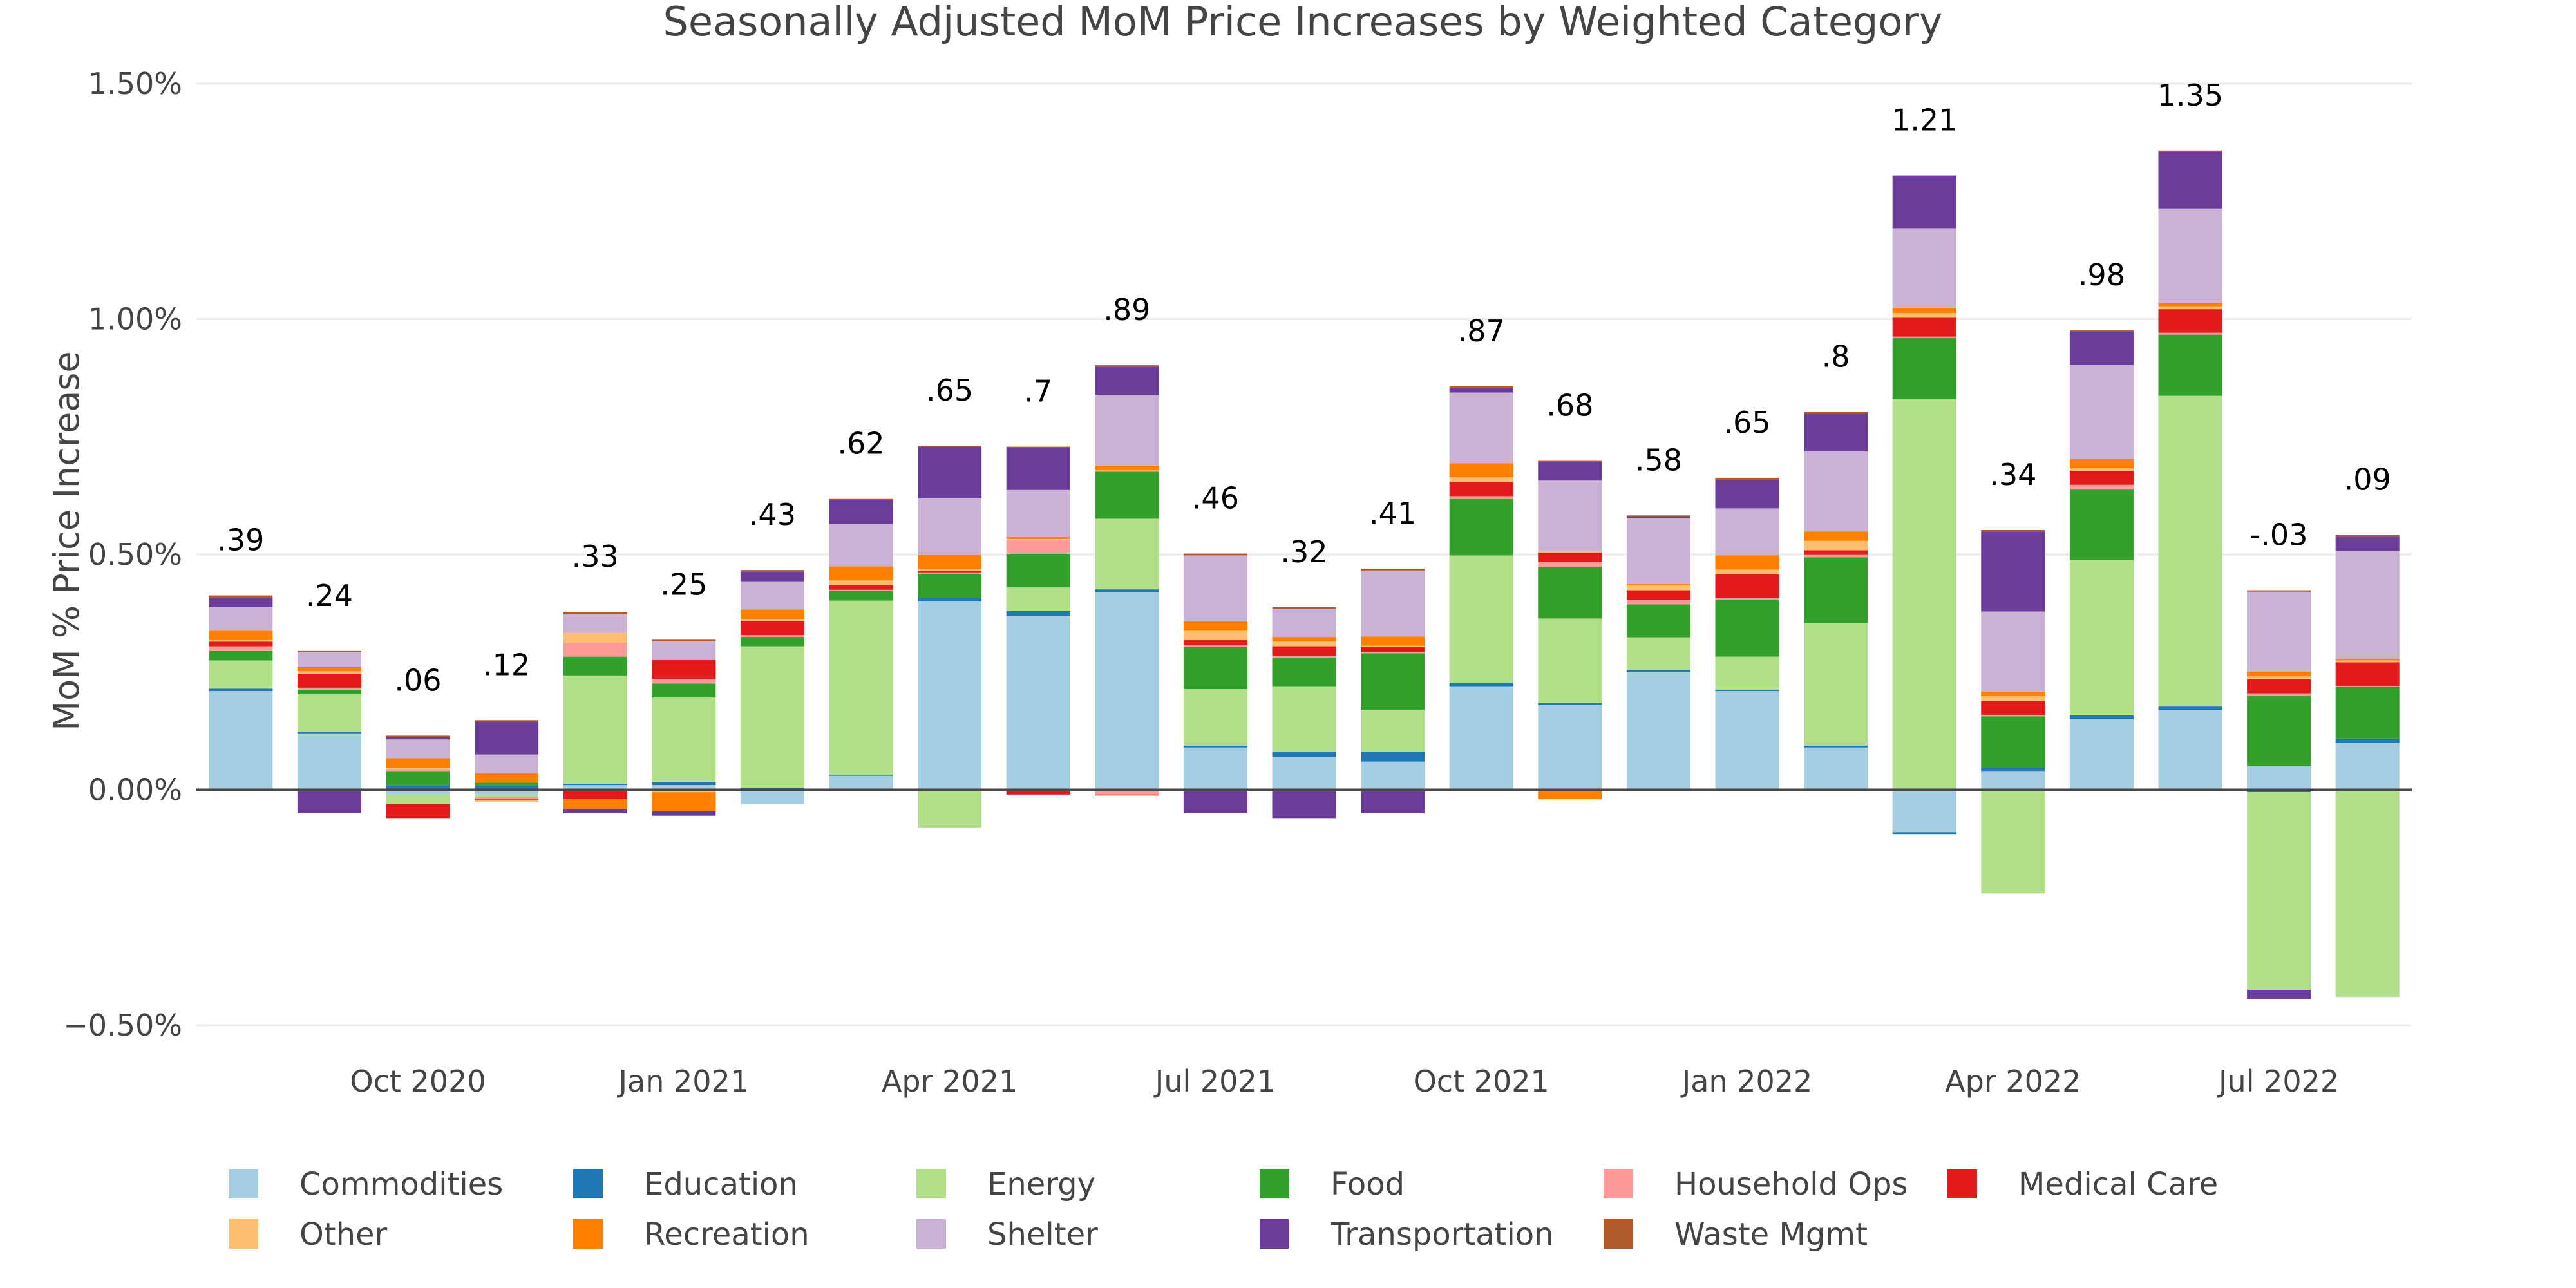 Image resolution: width=2576 pixels, height=1288 pixels. What do you see at coordinates (1836, 356) in the screenshot?
I see `total-label: .8` at bounding box center [1836, 356].